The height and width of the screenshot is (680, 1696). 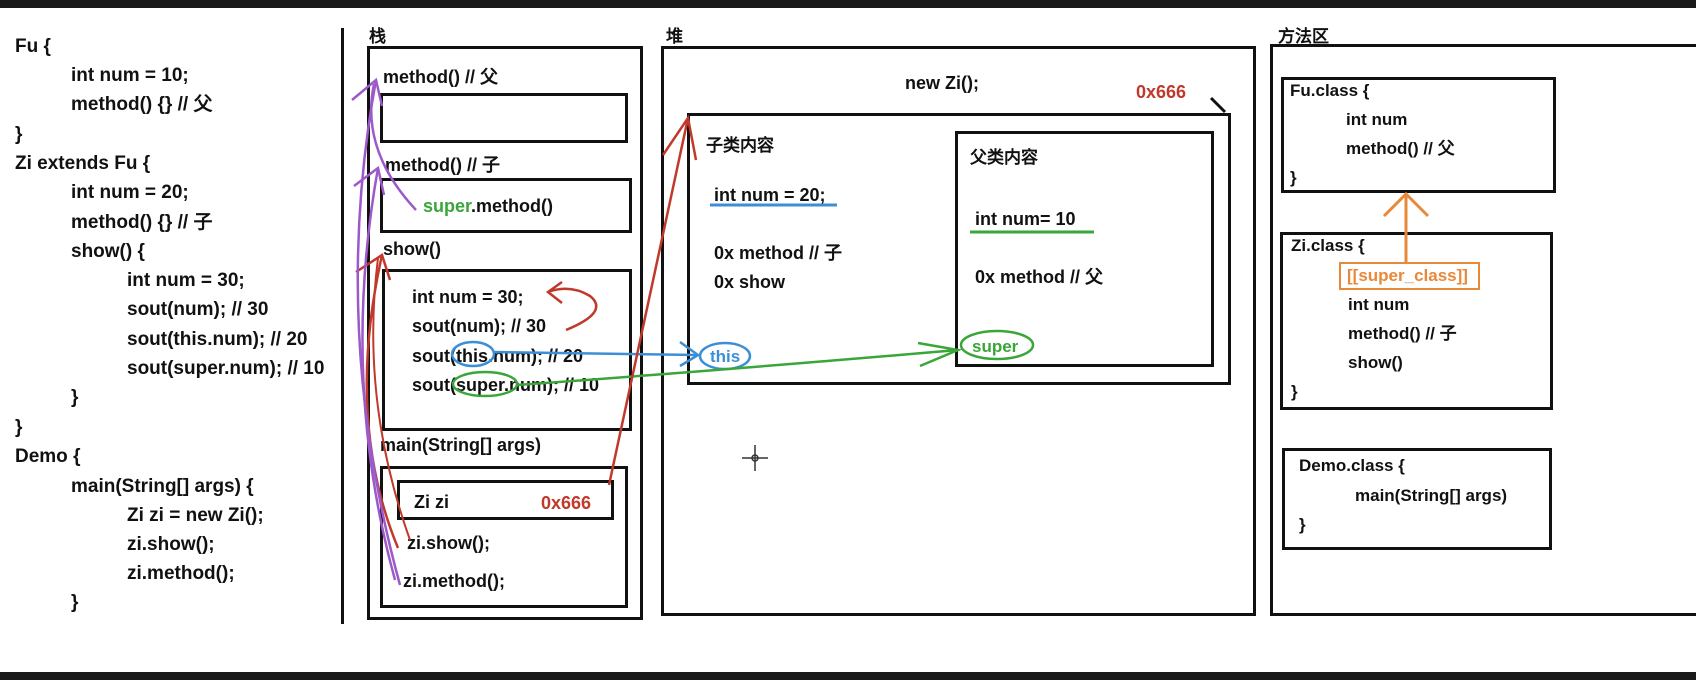 What do you see at coordinates (1330, 90) in the screenshot?
I see `fu-class-line: Fu.class {` at bounding box center [1330, 90].